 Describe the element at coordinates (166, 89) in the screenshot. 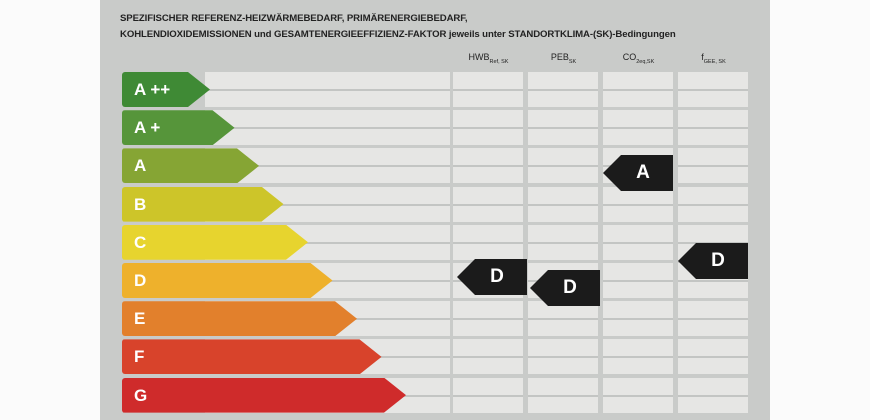

I see `class-arrow-aplusplus: A ++` at that location.